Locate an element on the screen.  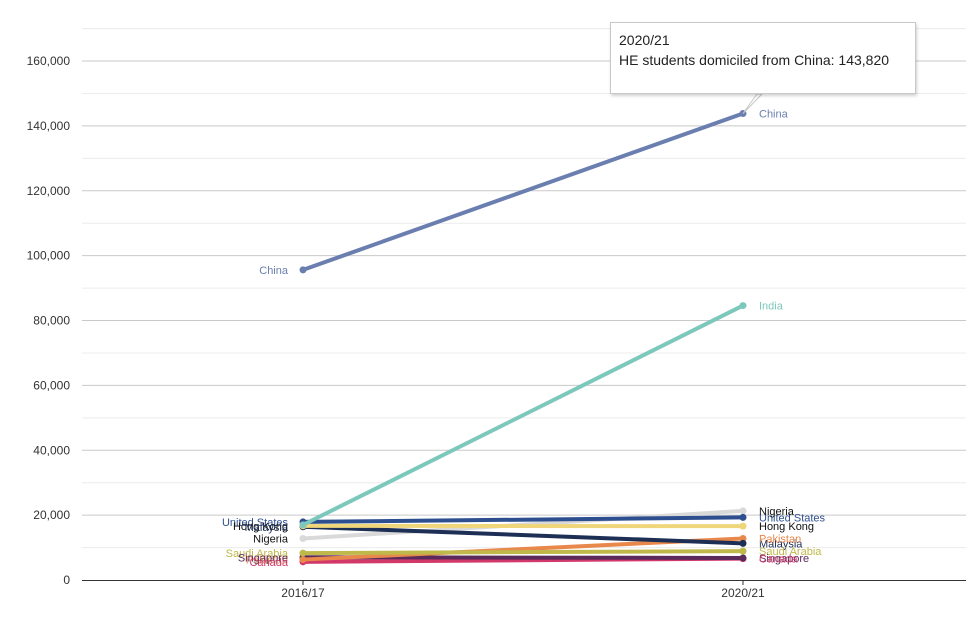
tooltip-pointer is located at coordinates (753, 103).